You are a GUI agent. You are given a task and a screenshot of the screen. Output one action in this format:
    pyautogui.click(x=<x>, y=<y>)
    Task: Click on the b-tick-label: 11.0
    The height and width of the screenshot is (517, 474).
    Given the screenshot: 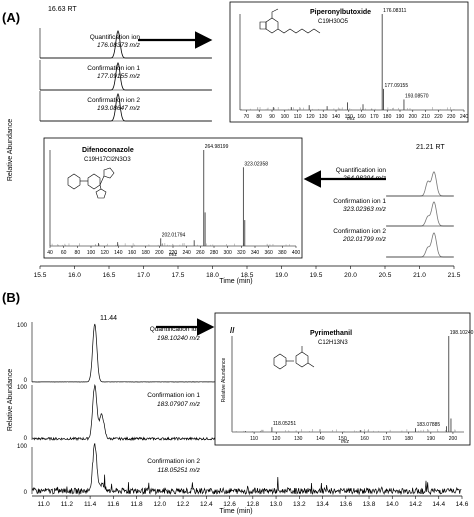 What is the action you would take?
    pyautogui.click(x=44, y=504)
    